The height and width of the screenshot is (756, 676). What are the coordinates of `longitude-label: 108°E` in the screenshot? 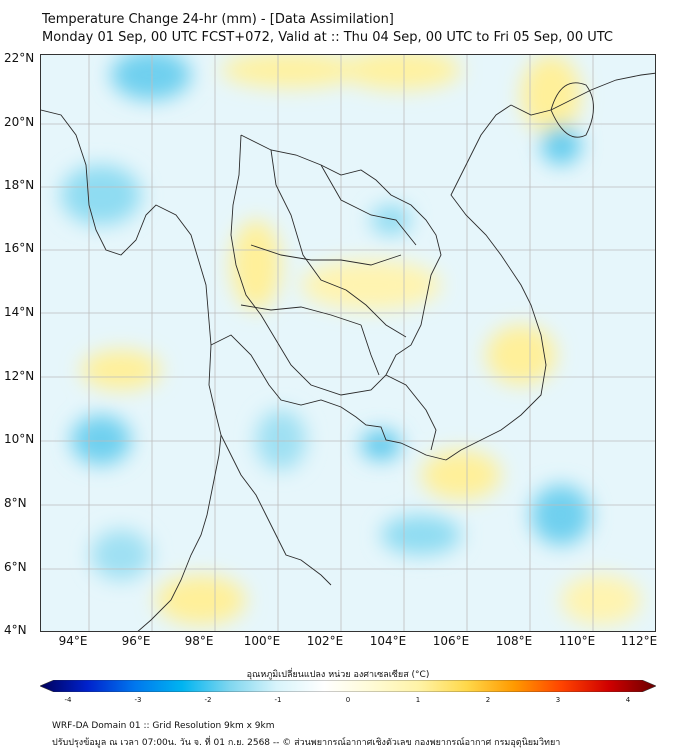 It's located at (514, 641).